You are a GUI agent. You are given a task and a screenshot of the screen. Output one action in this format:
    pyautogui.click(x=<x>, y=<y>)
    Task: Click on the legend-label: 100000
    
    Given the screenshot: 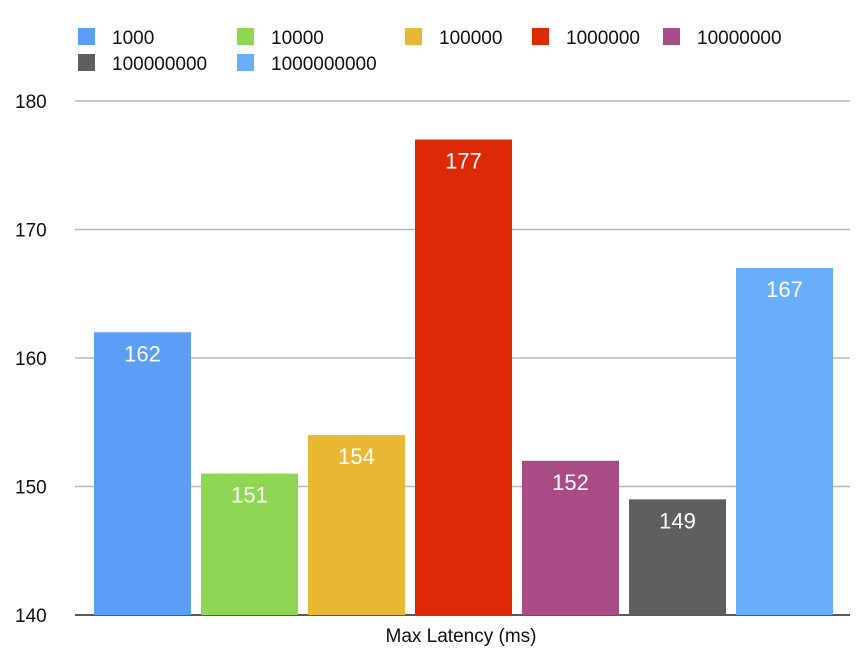 What is the action you would take?
    pyautogui.click(x=470, y=38)
    